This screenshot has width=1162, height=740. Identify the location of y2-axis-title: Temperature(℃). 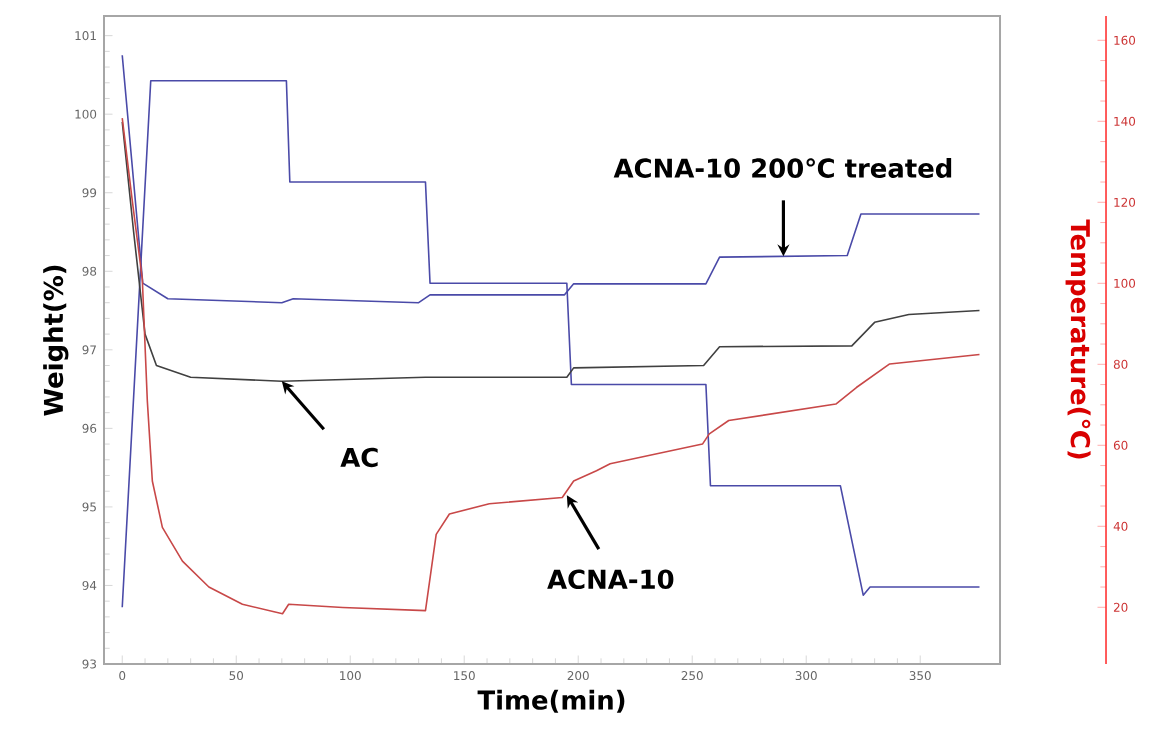
(1078, 339).